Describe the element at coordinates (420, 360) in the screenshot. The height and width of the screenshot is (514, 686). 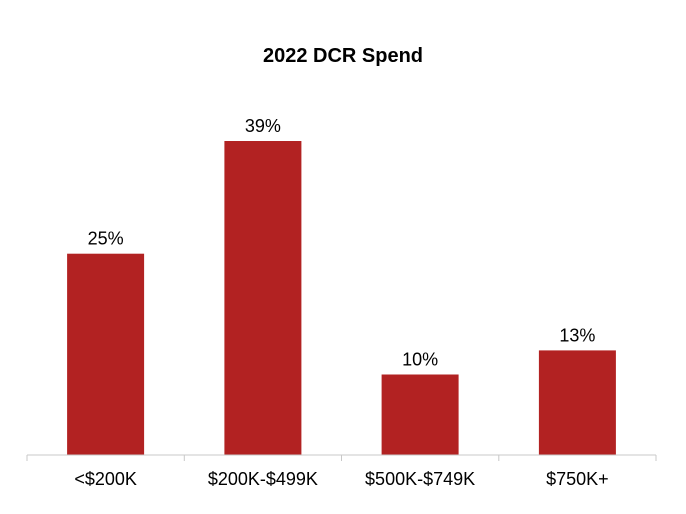
I see `data-label-2: 10%` at that location.